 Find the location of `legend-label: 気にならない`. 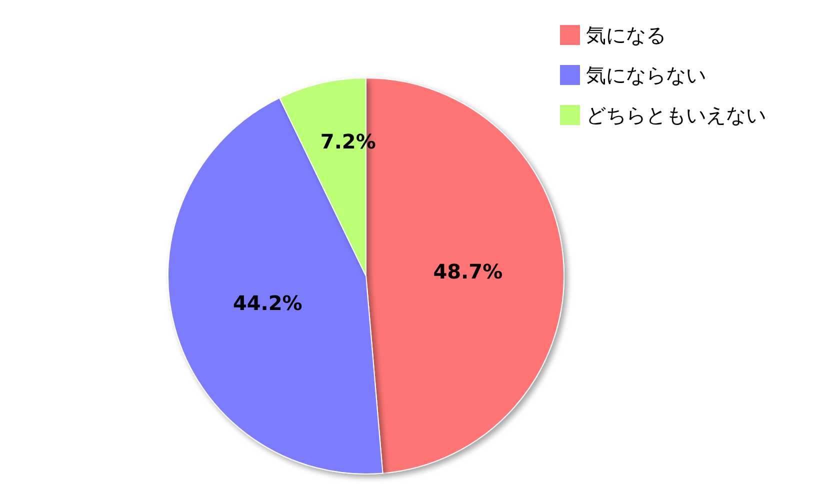

legend-label: 気にならない is located at coordinates (646, 75).